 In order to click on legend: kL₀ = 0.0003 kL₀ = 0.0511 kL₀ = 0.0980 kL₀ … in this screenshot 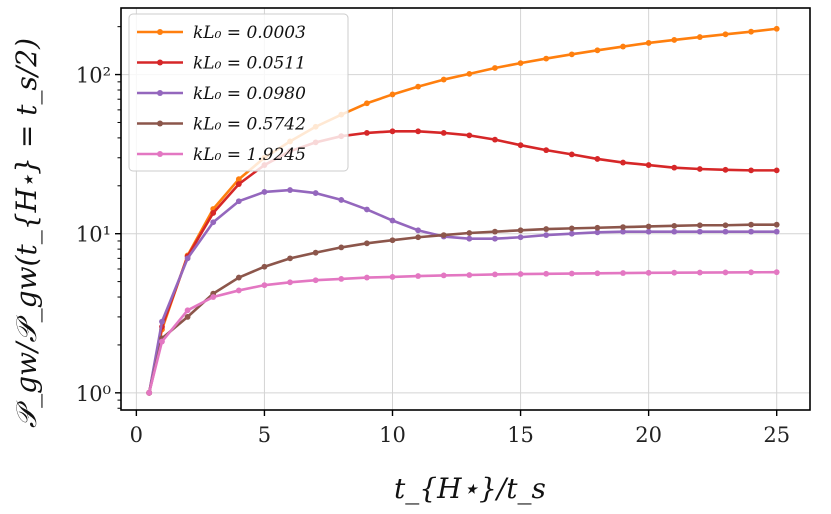, I will do `click(238, 92)`.